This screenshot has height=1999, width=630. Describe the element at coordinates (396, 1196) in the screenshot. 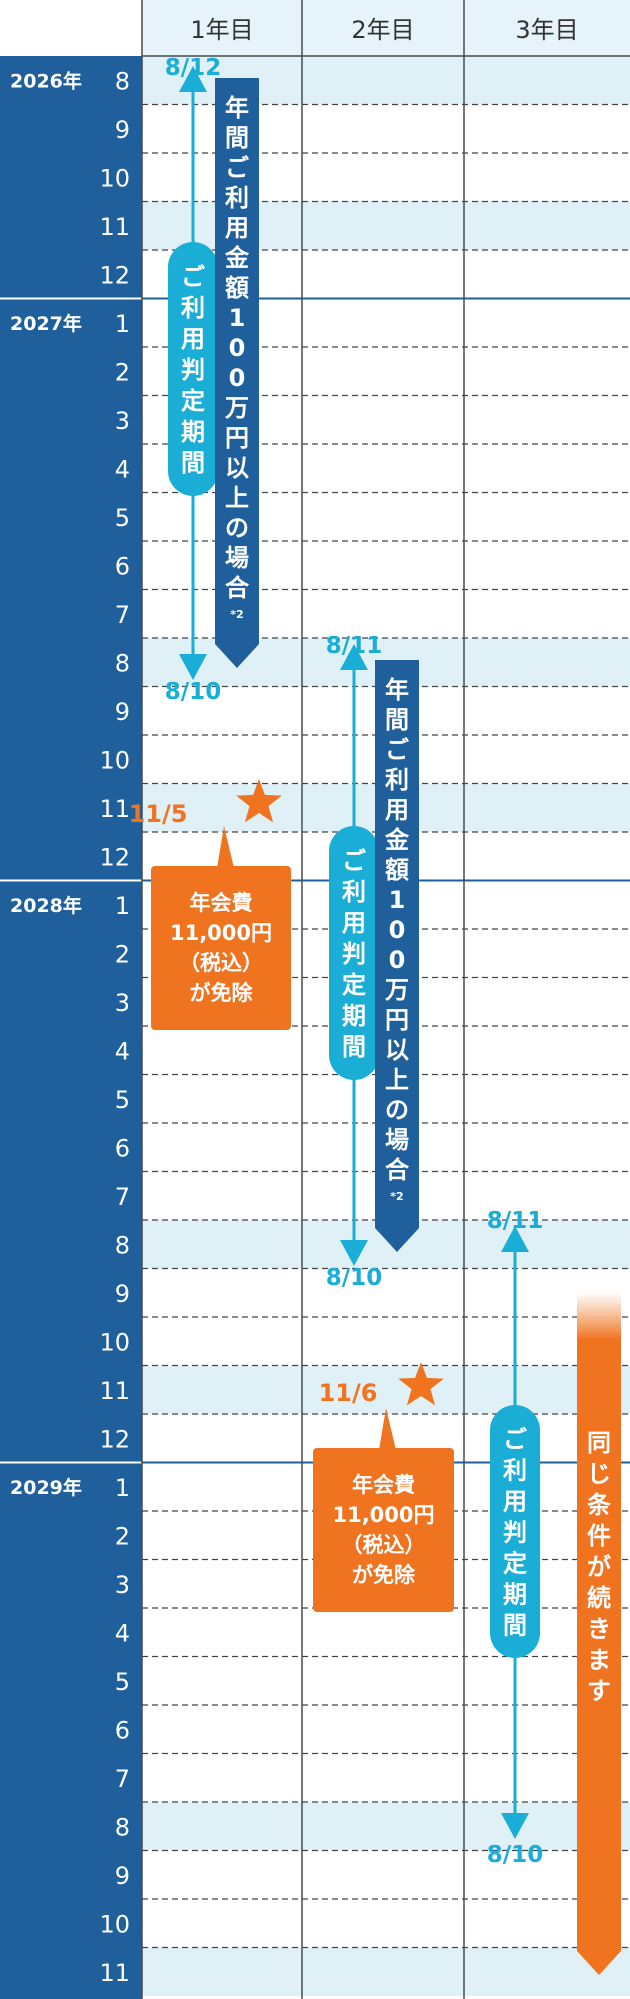

I see `usage-banner-note: *2` at that location.